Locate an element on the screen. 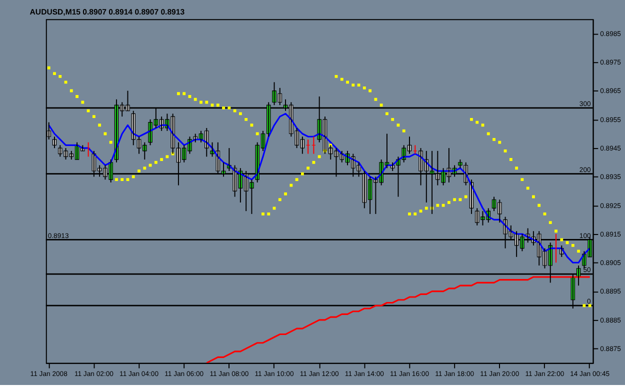  chart-title: AUDUSD,M15 0.8907 0.8914 0.8907 0.8913 is located at coordinates (108, 11).